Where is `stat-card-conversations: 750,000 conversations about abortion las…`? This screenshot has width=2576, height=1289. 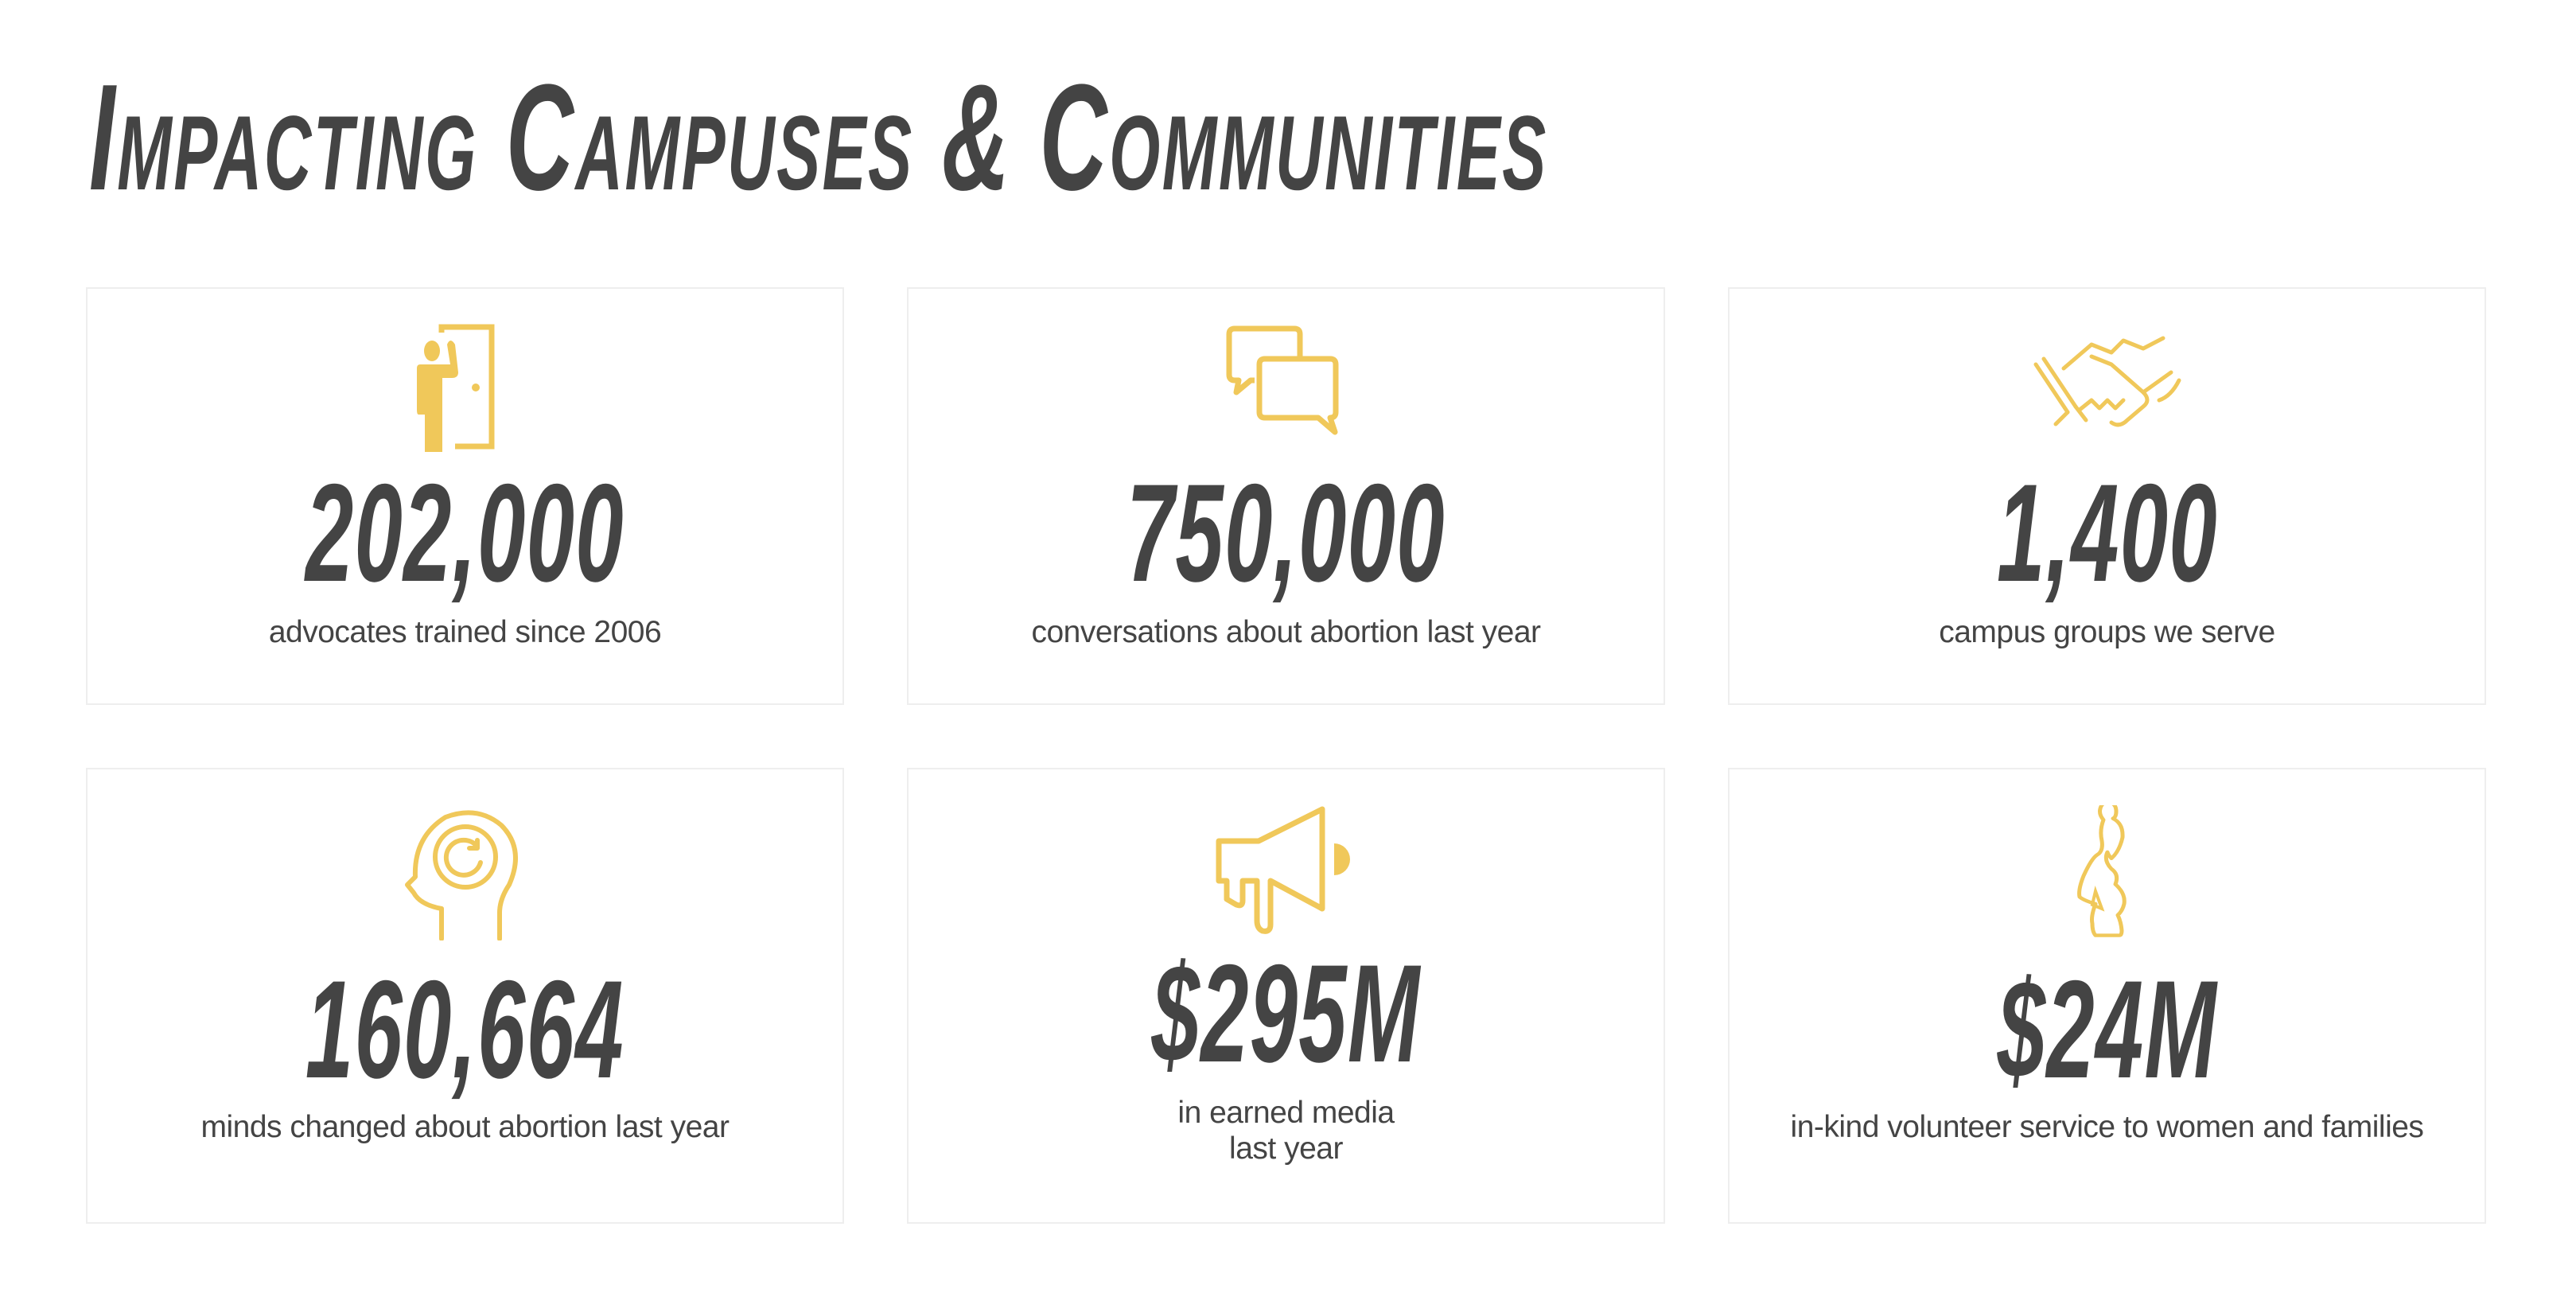
stat-card-conversations: 750,000 conversations about abortion las… is located at coordinates (1286, 496).